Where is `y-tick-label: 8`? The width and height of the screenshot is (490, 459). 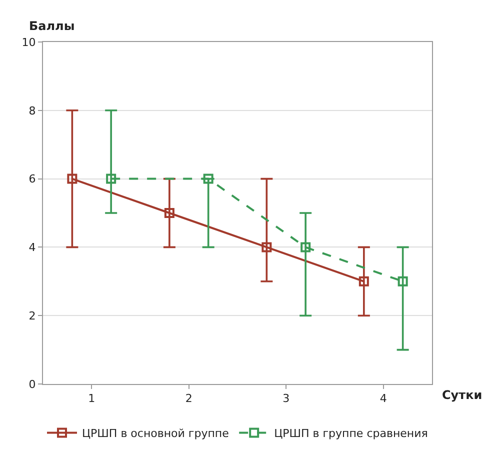
y-tick-label: 8 is located at coordinates (32, 111).